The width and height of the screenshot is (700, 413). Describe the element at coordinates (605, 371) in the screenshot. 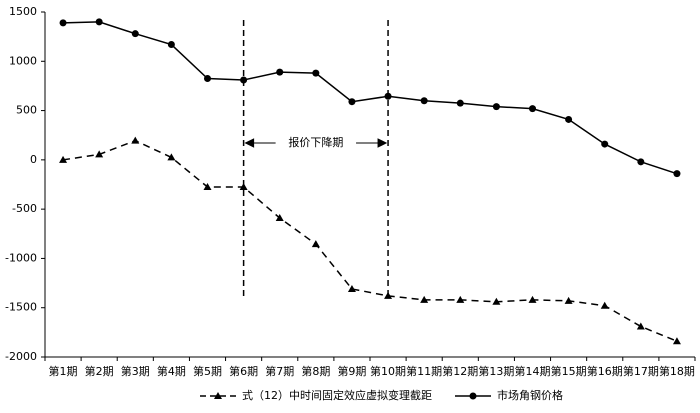

I see `x-tick-label: 第16期` at that location.